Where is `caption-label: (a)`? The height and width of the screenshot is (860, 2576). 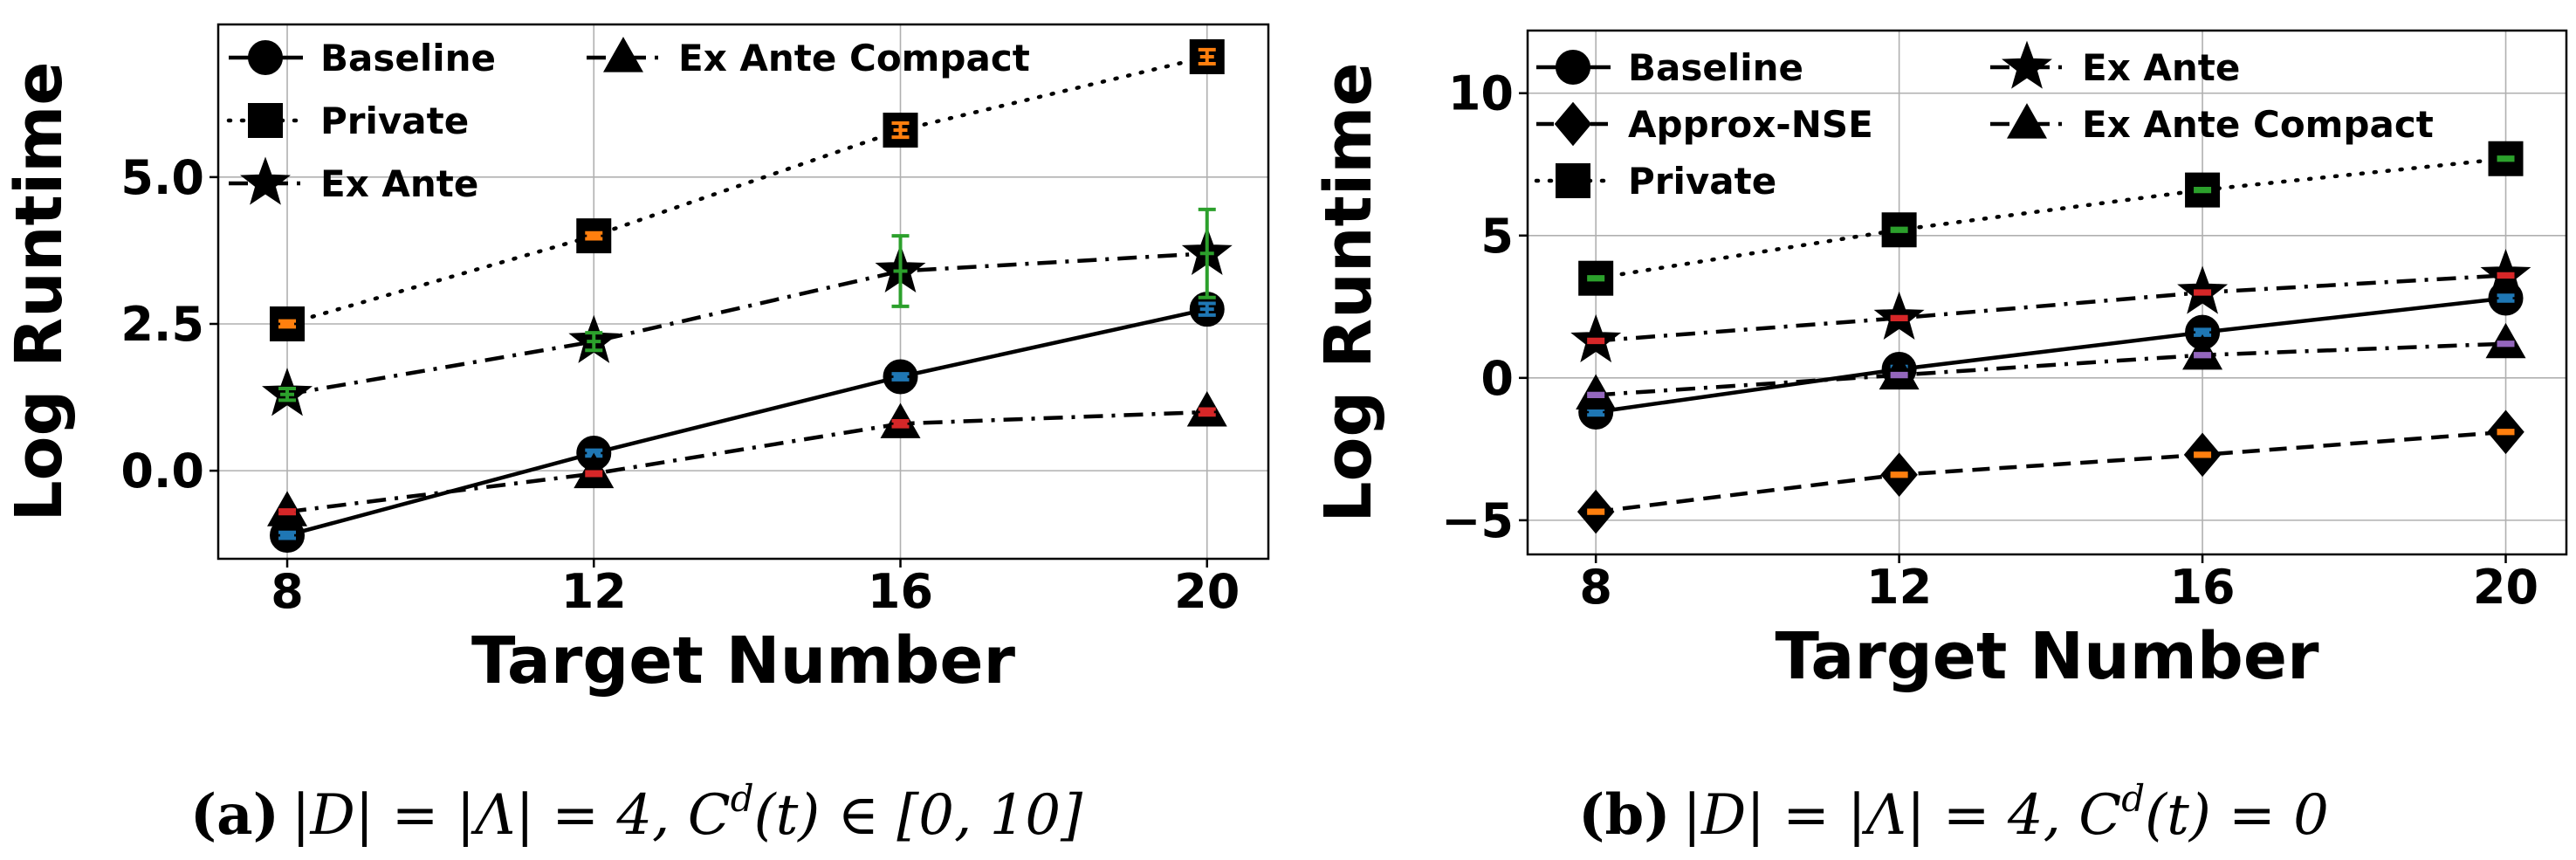 caption-label: (a) is located at coordinates (234, 815).